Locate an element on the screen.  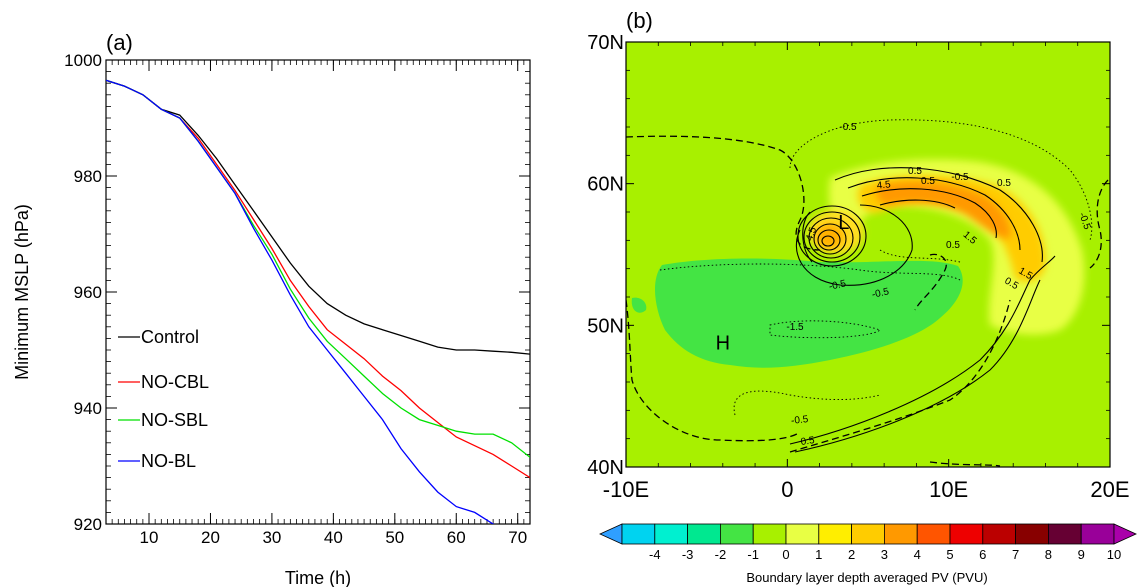
positive-contours is located at coordinates (922, 310).